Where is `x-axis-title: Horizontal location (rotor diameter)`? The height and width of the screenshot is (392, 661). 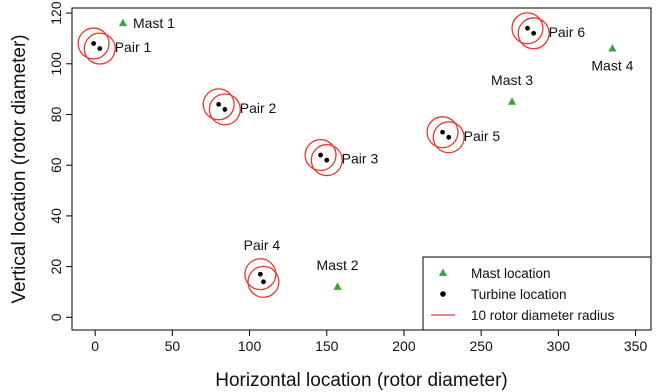
x-axis-title: Horizontal location (rotor diameter) is located at coordinates (361, 380).